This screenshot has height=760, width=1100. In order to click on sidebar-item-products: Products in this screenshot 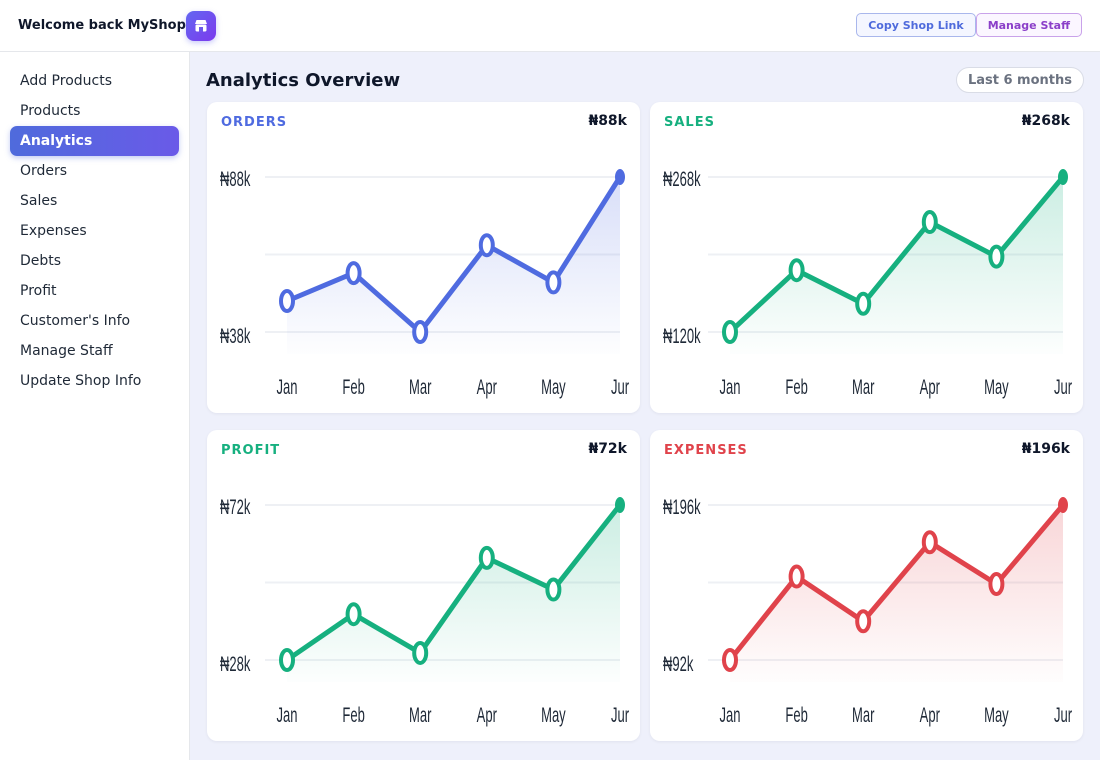, I will do `click(50, 111)`.